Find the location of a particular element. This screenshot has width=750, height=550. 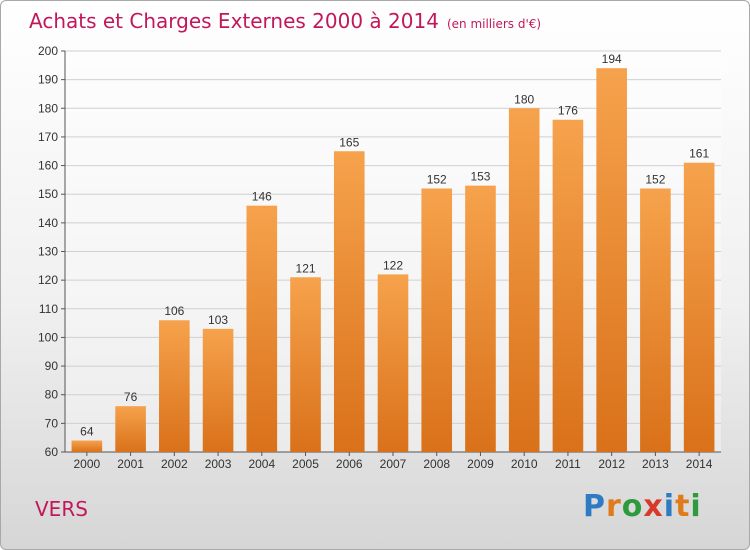

bar-value-label: 146 is located at coordinates (262, 197).